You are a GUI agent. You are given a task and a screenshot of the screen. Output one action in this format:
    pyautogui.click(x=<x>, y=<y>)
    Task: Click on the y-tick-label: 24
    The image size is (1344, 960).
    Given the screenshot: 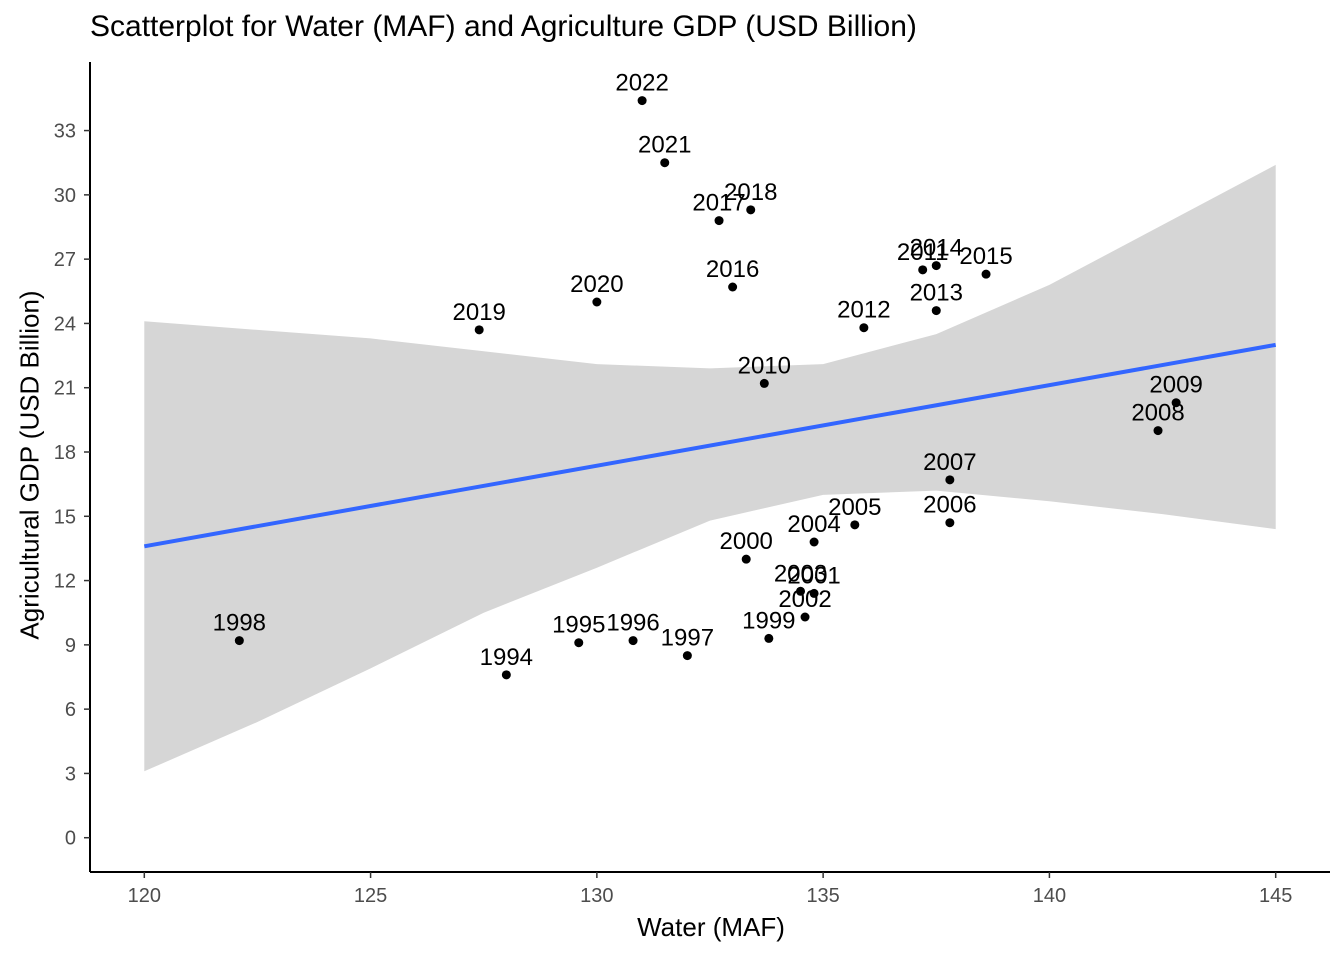 What is the action you would take?
    pyautogui.click(x=65, y=324)
    